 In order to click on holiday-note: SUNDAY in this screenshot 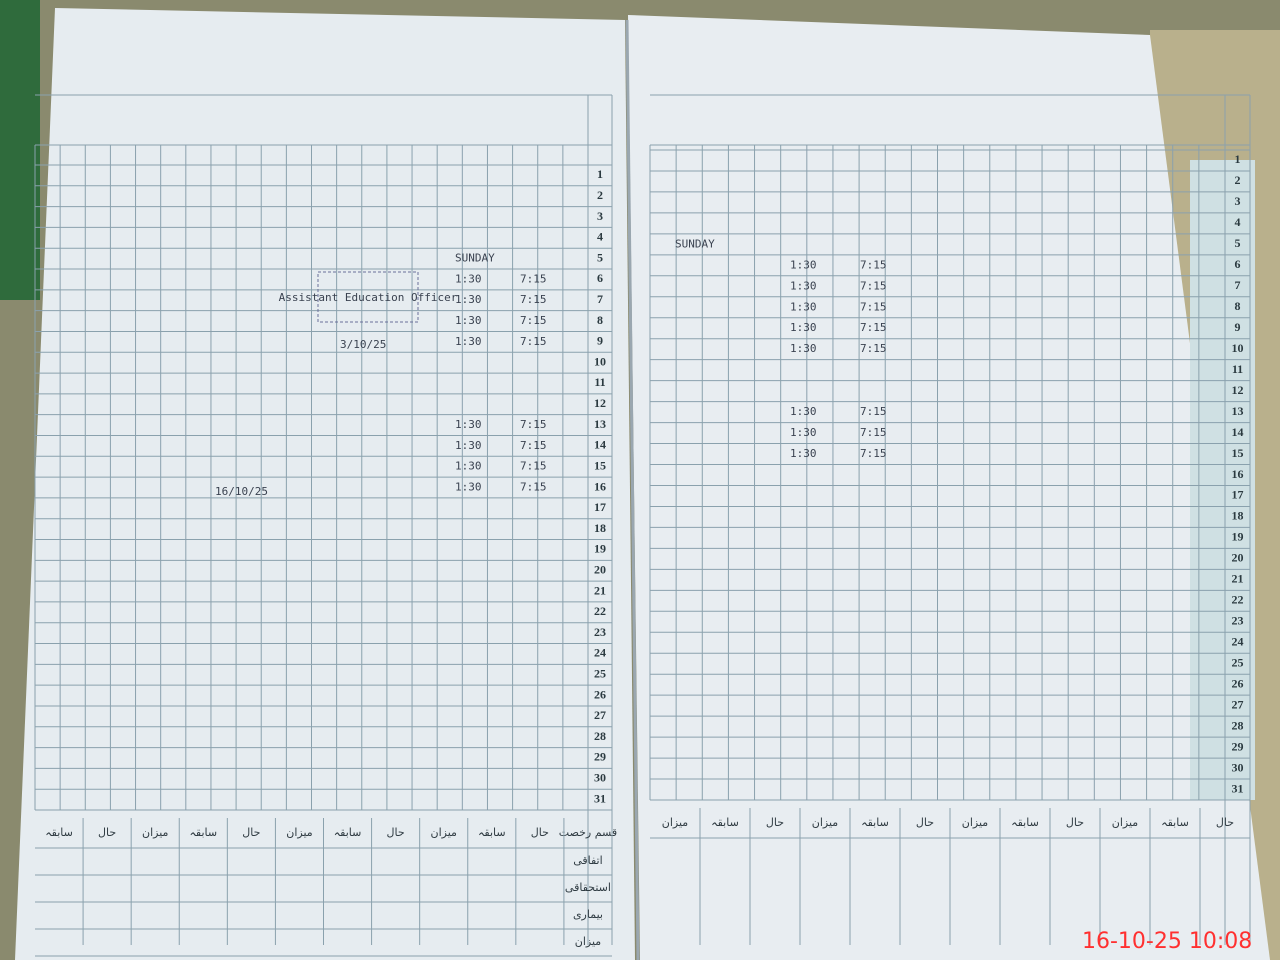, I will do `click(475, 258)`.